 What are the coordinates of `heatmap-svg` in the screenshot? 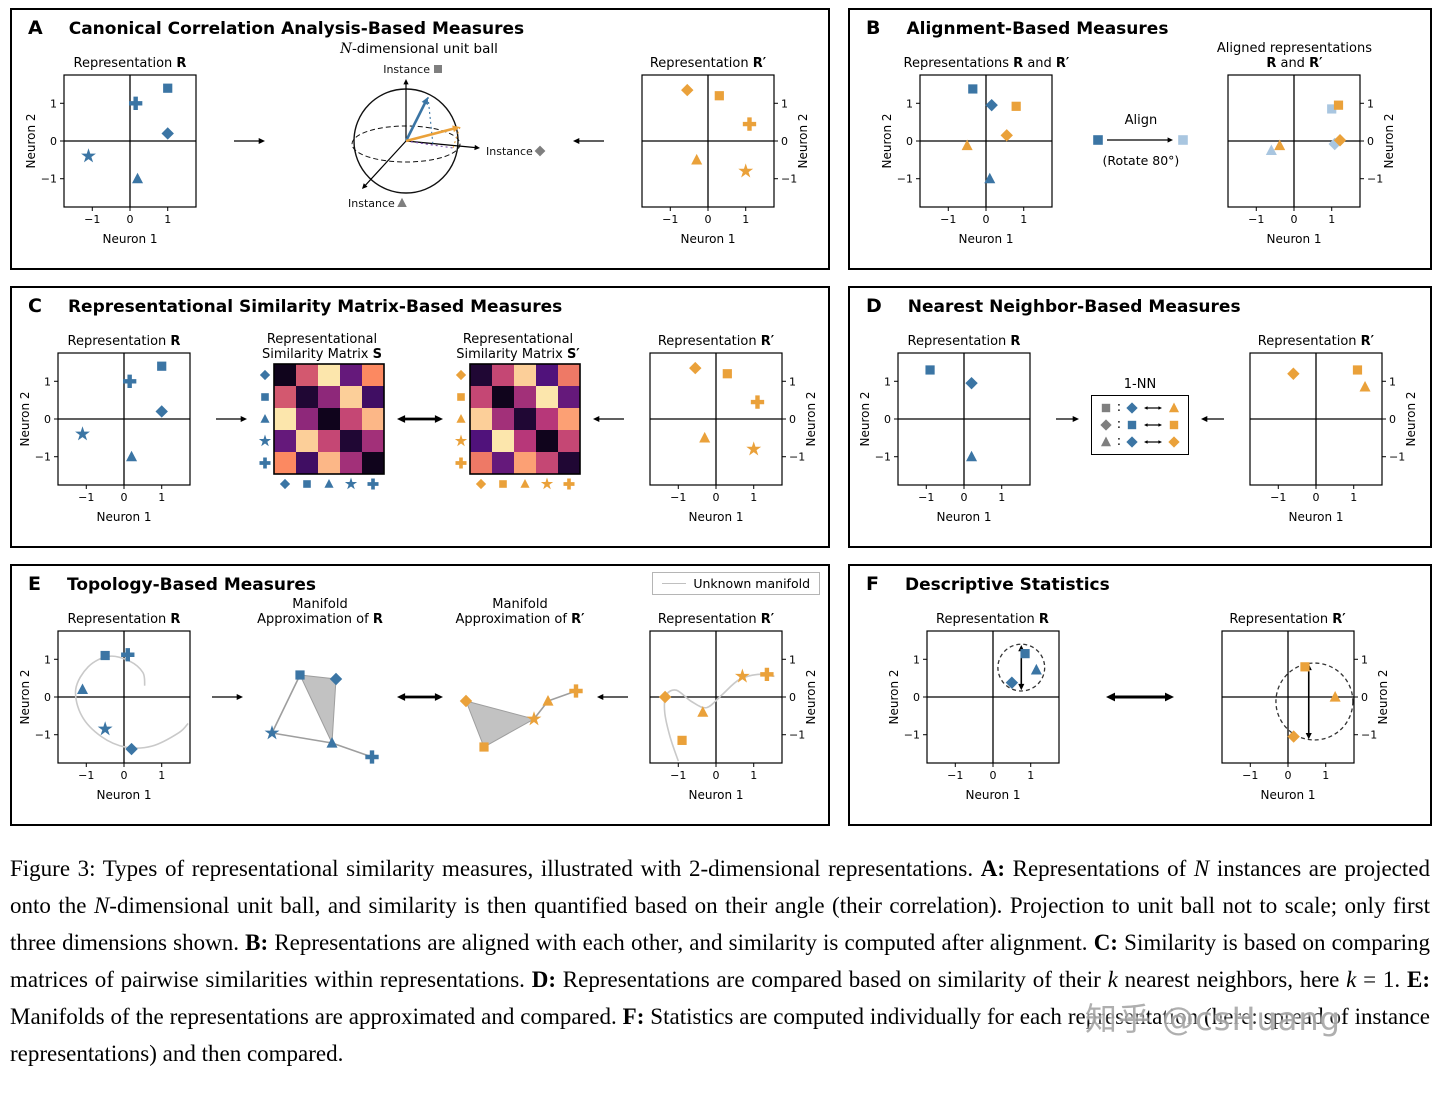 It's located at (517, 426).